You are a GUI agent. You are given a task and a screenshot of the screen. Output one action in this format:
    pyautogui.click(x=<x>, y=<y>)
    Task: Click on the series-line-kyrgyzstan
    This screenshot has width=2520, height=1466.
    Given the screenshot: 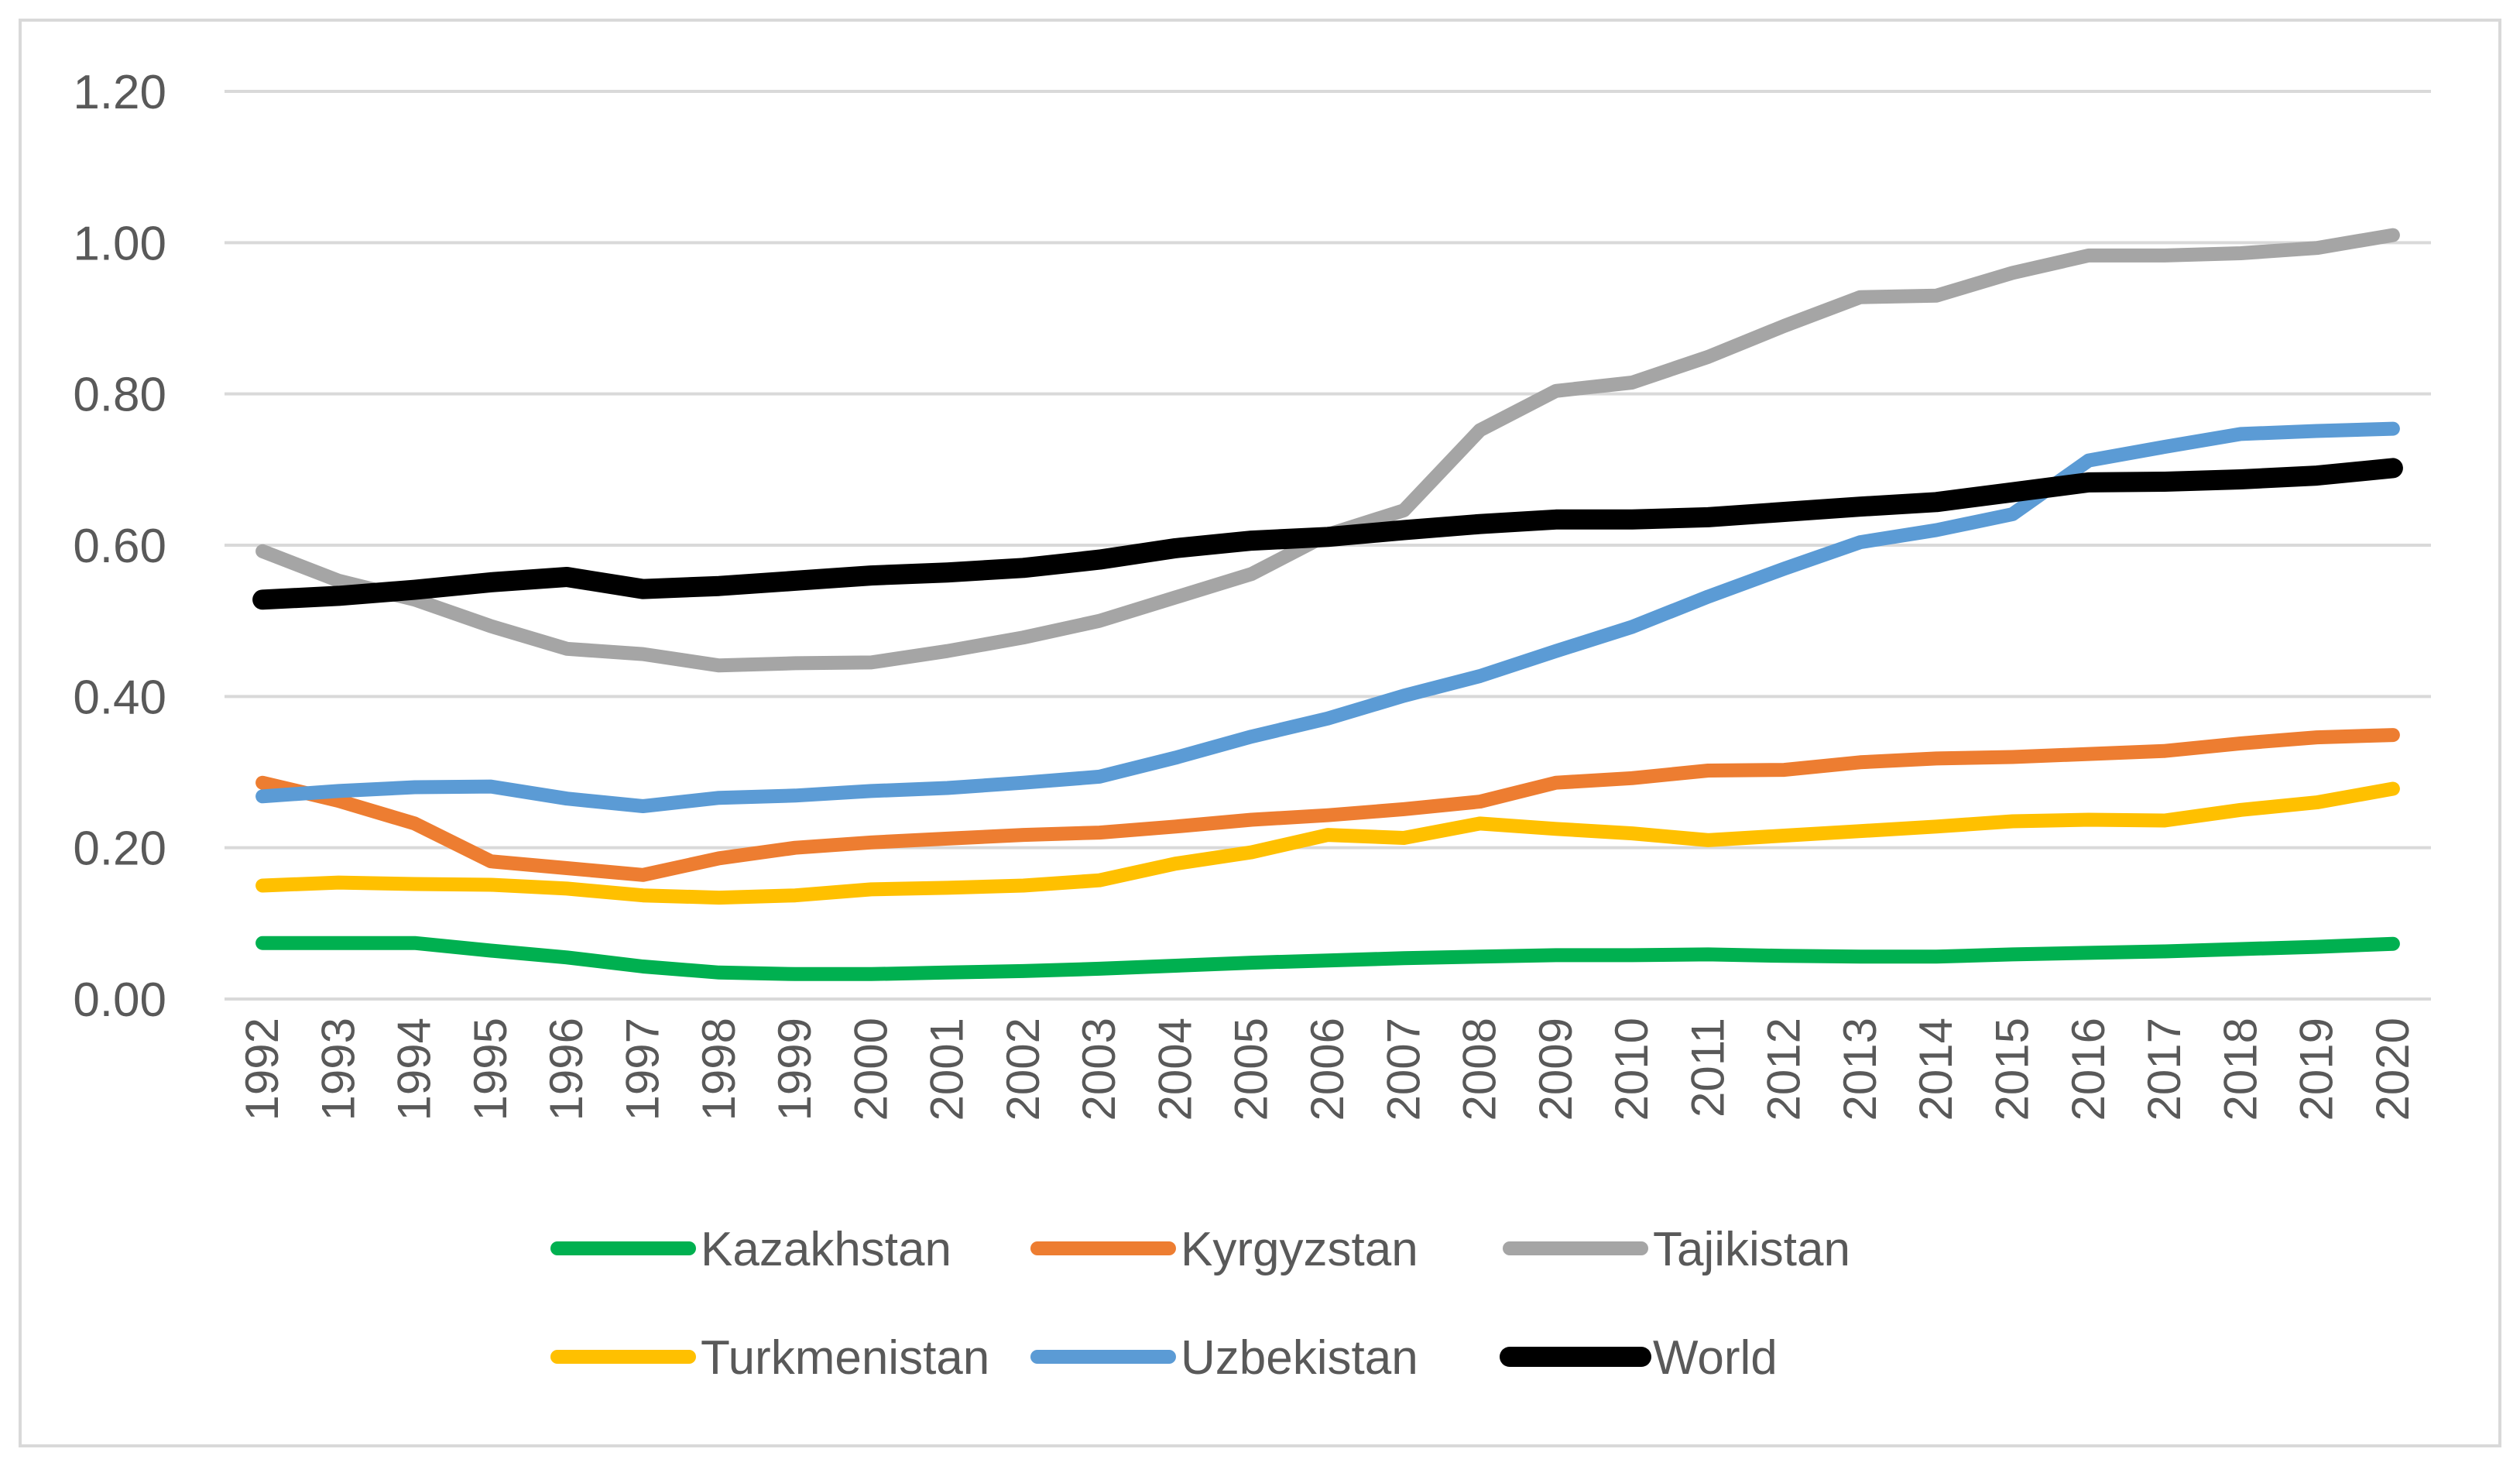 What is the action you would take?
    pyautogui.click(x=1327, y=805)
    